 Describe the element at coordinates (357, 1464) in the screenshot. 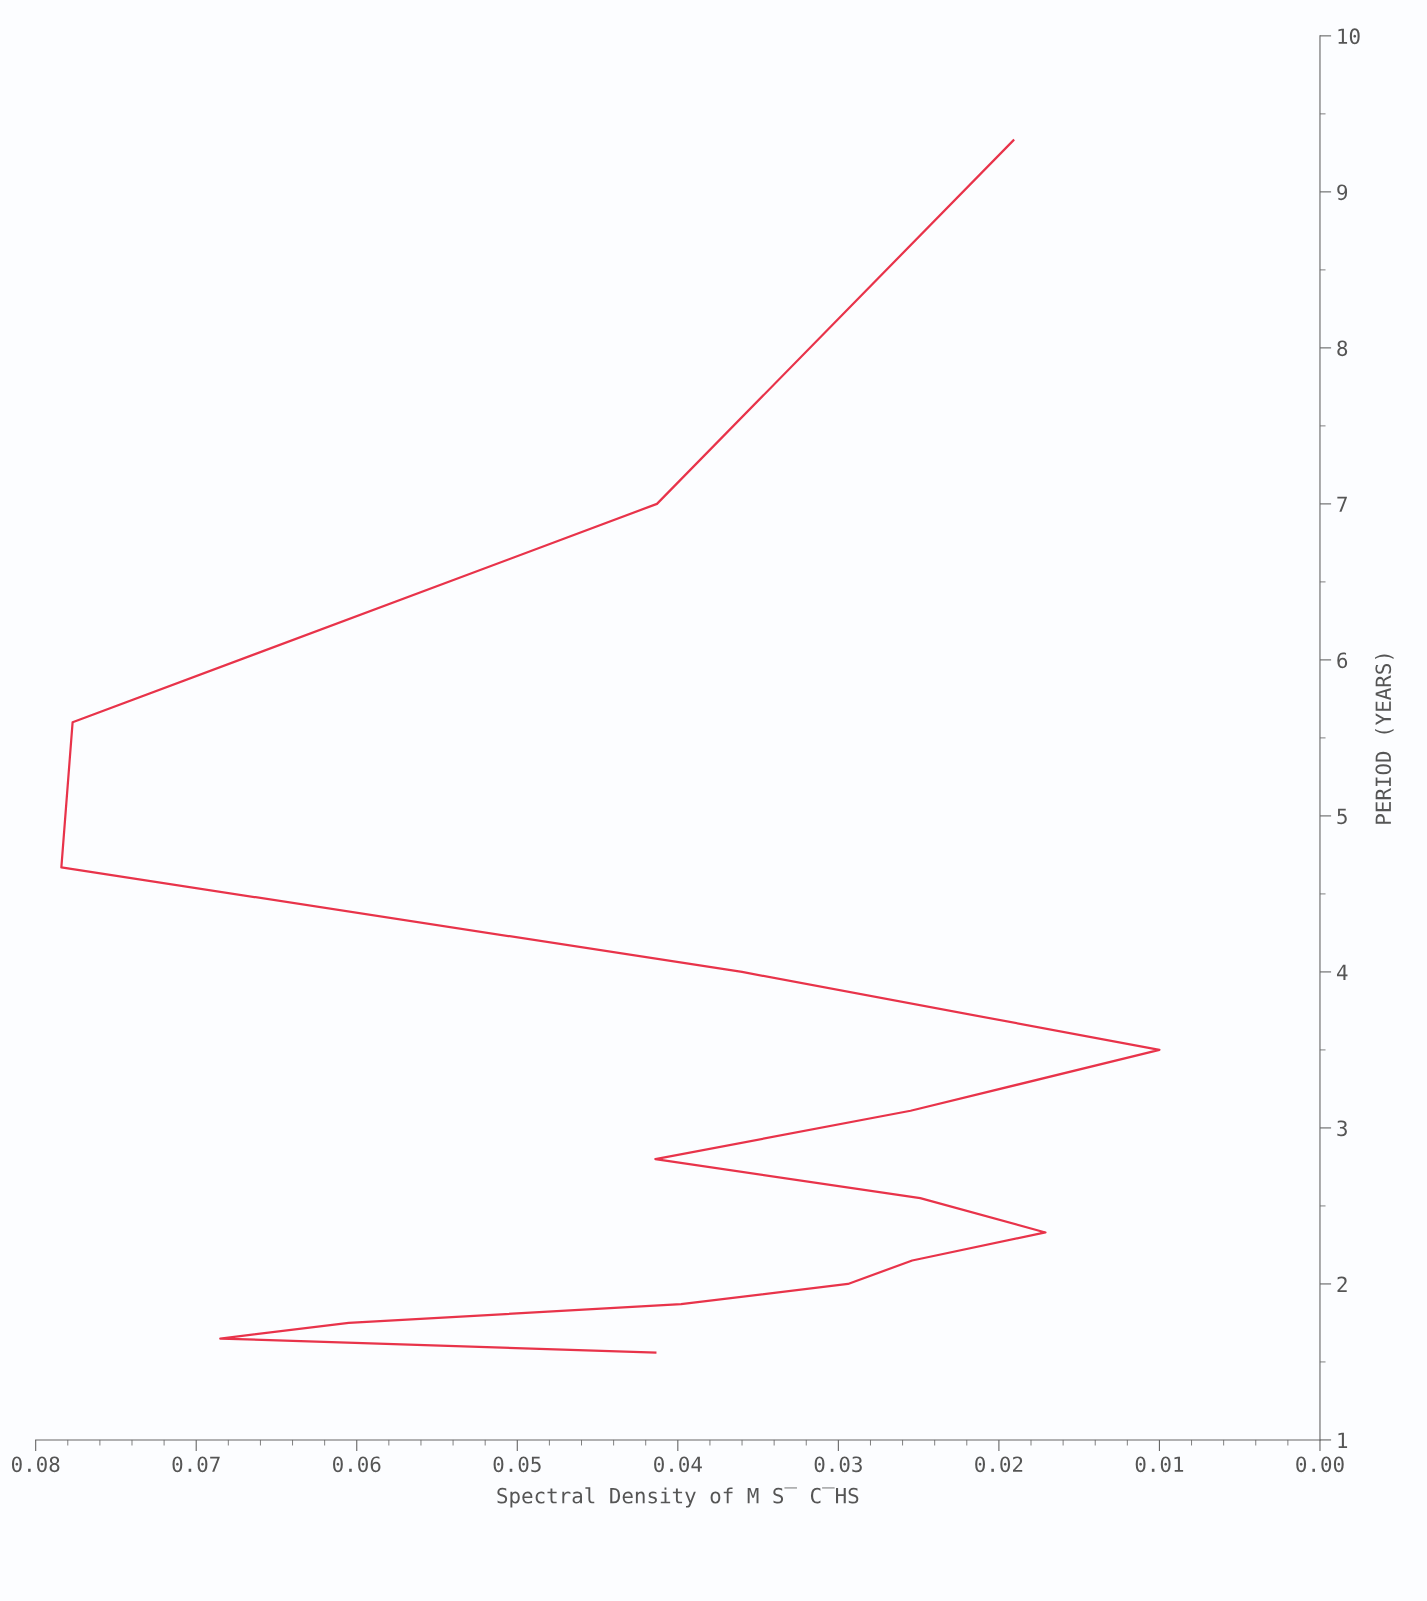

I see `x-tick-label: 0.06` at that location.